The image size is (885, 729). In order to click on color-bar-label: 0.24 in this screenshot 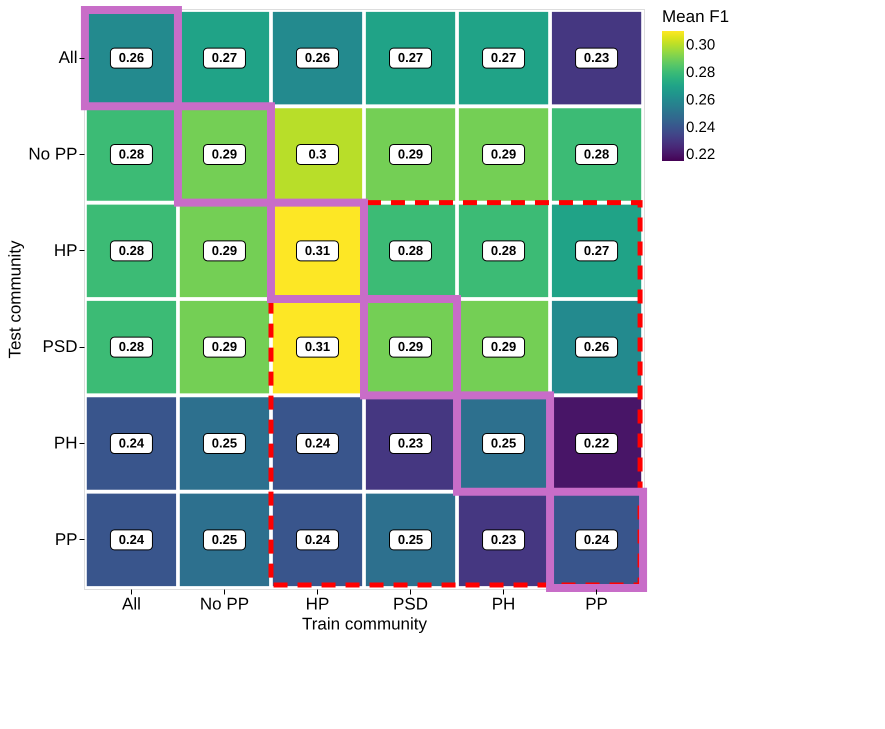, I will do `click(701, 127)`.